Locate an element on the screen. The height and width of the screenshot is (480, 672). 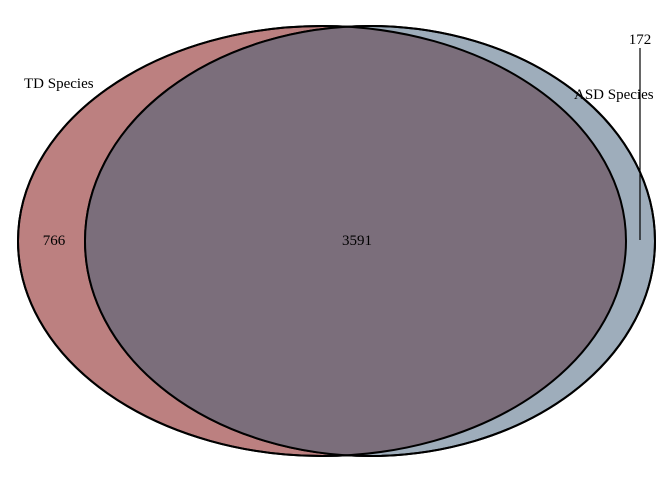
overlap-count: 3591 is located at coordinates (357, 241).